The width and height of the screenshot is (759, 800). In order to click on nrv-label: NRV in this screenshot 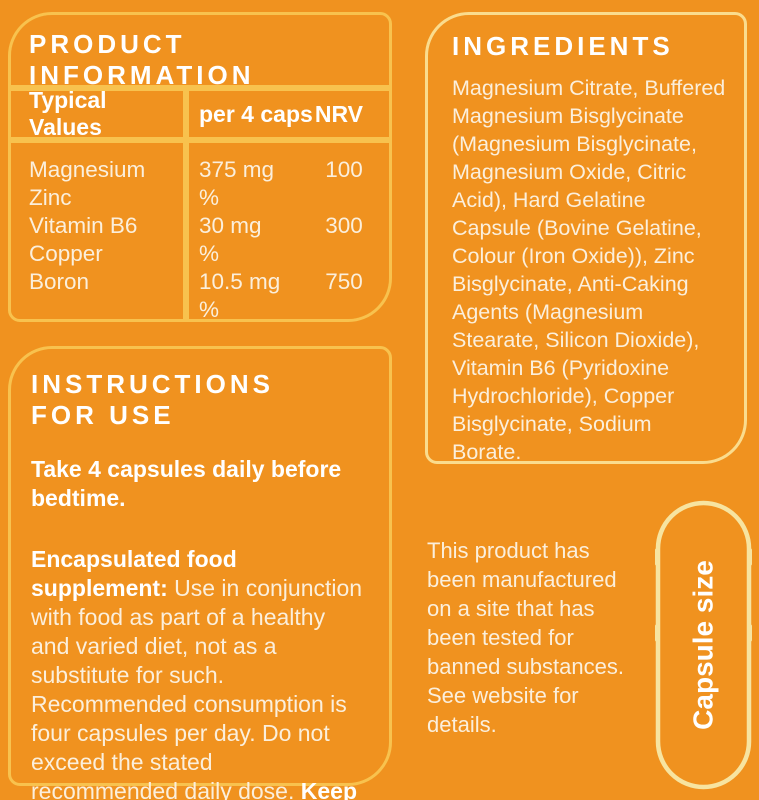, I will do `click(338, 113)`.